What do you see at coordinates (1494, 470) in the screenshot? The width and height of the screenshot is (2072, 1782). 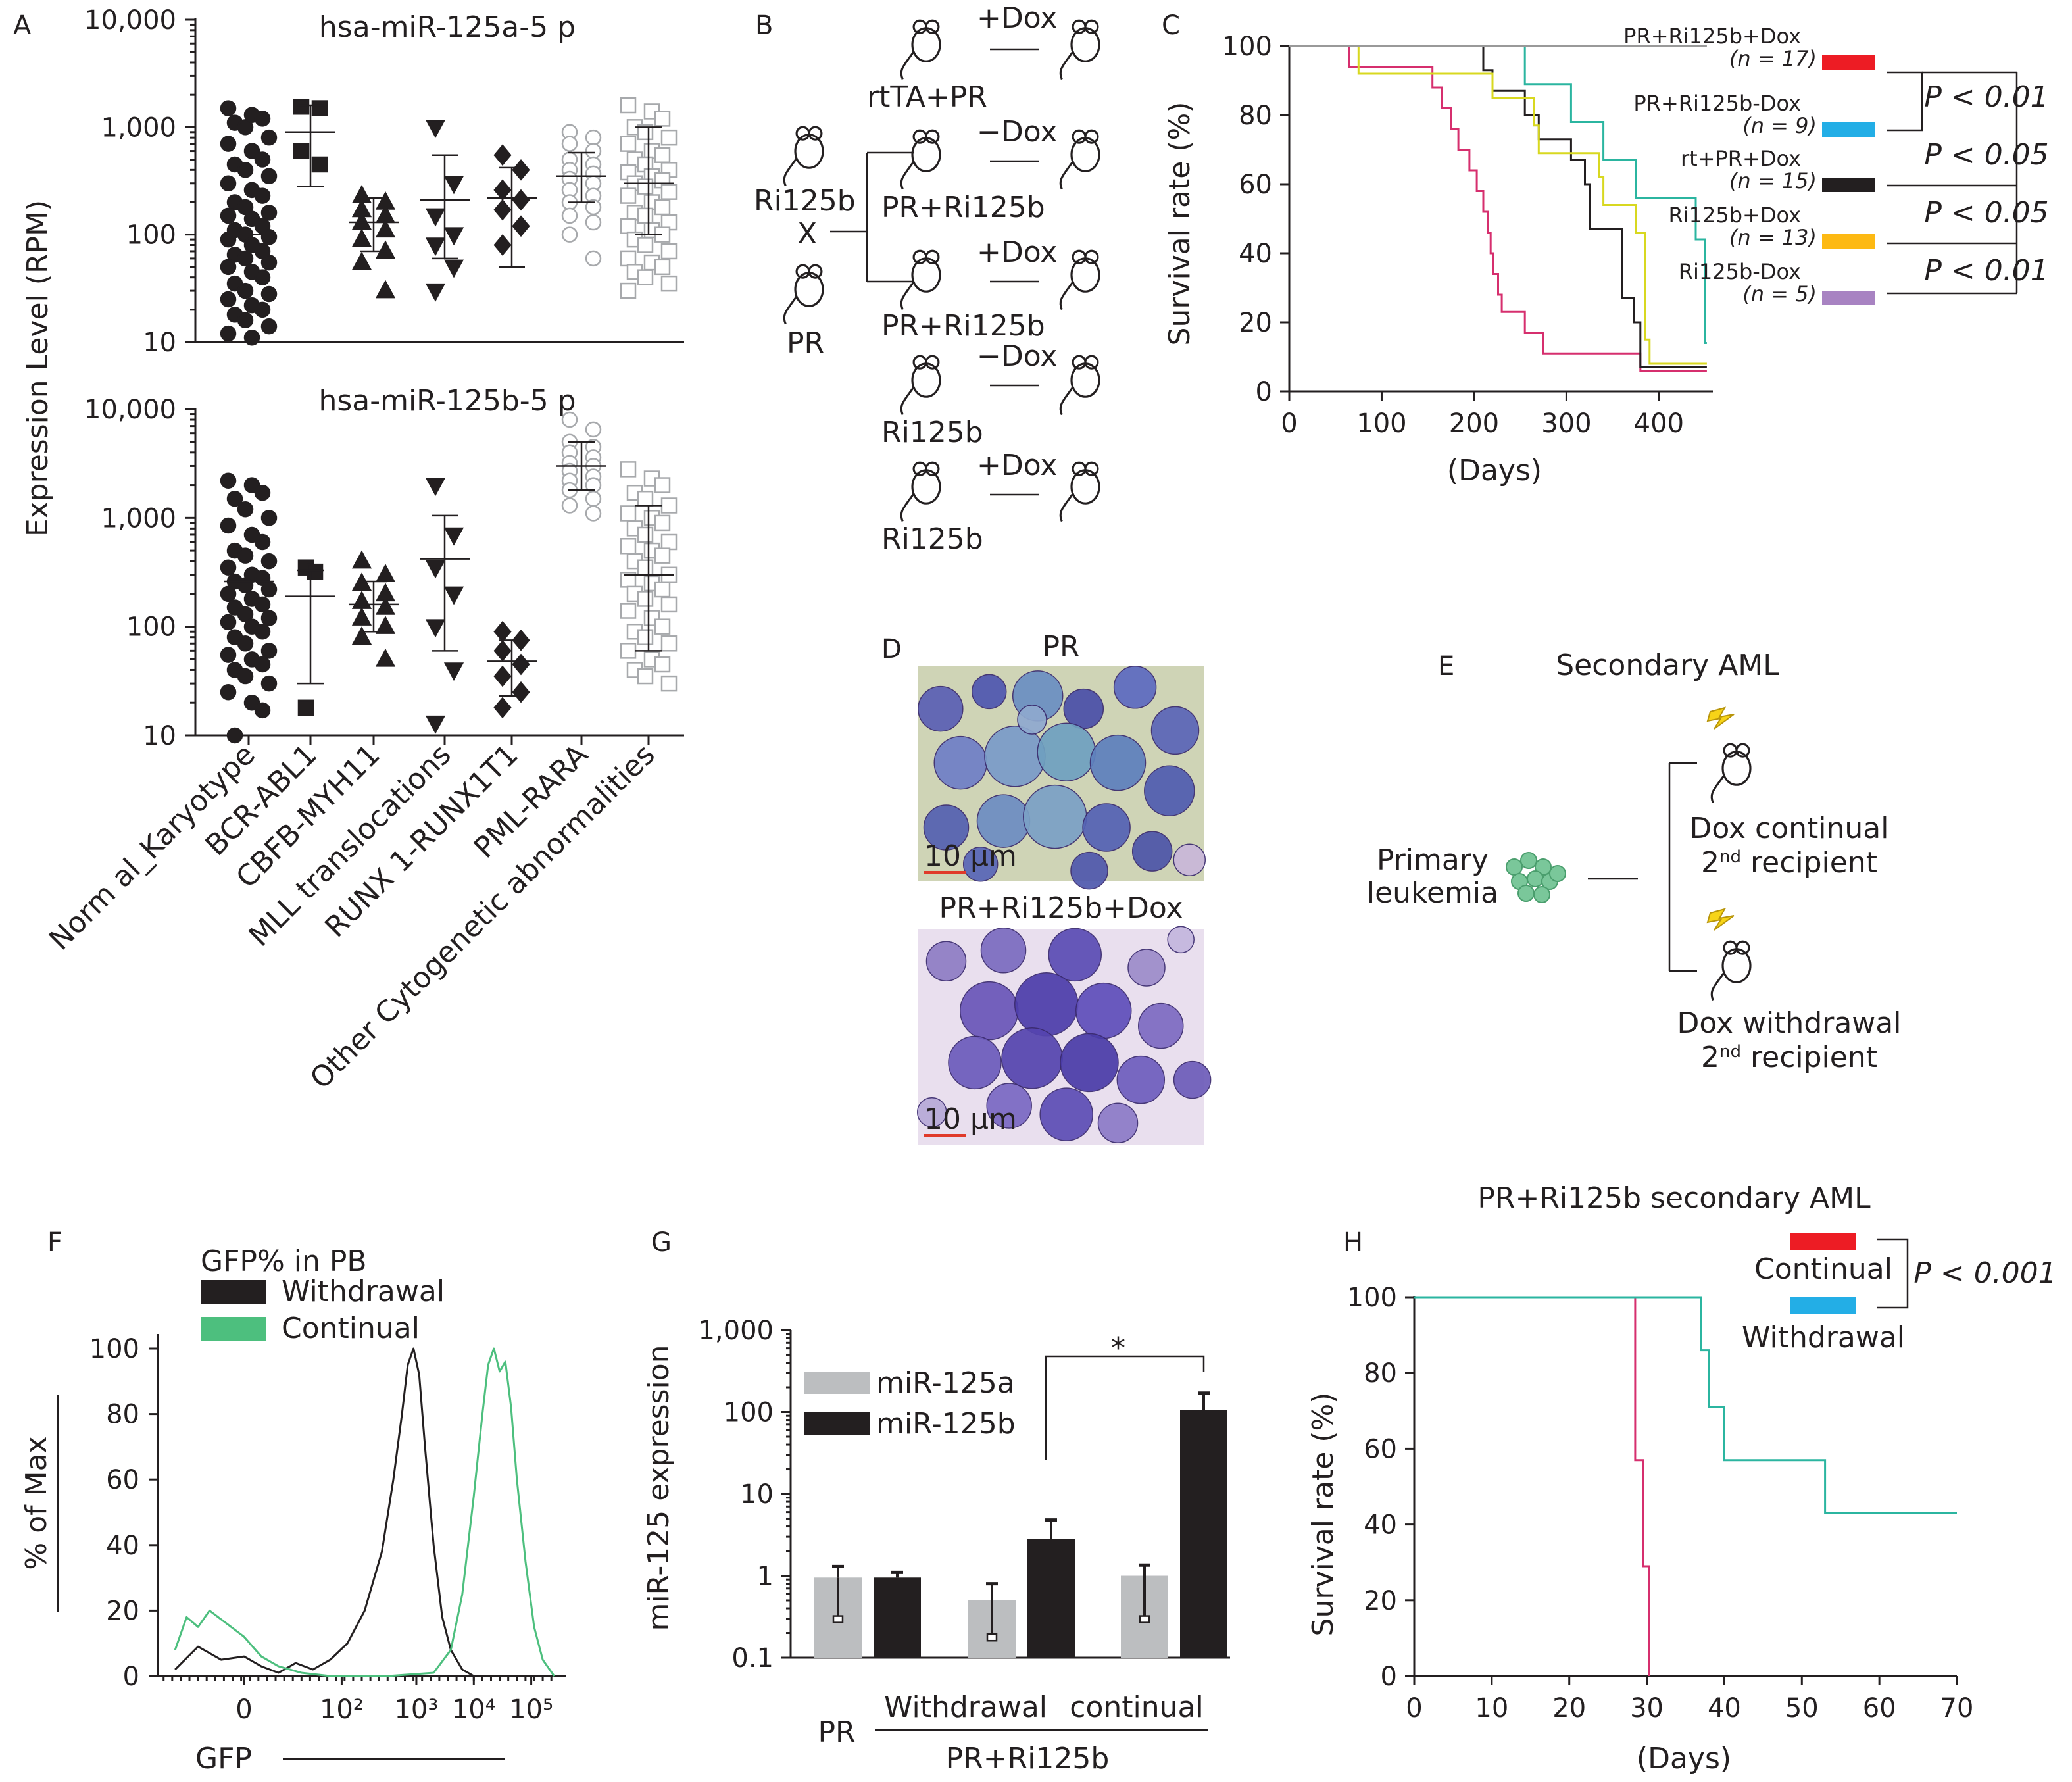 I see `panel-c-xlabel: (Days)` at bounding box center [1494, 470].